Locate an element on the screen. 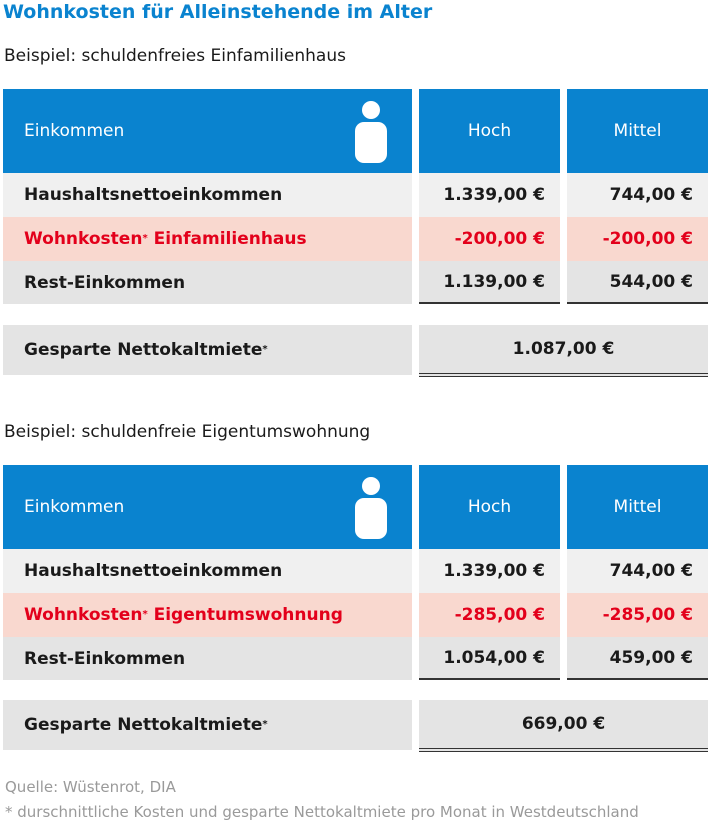  table2-subtitle: Beispiel: schuldenfreie Eigentumswohnung is located at coordinates (187, 432).